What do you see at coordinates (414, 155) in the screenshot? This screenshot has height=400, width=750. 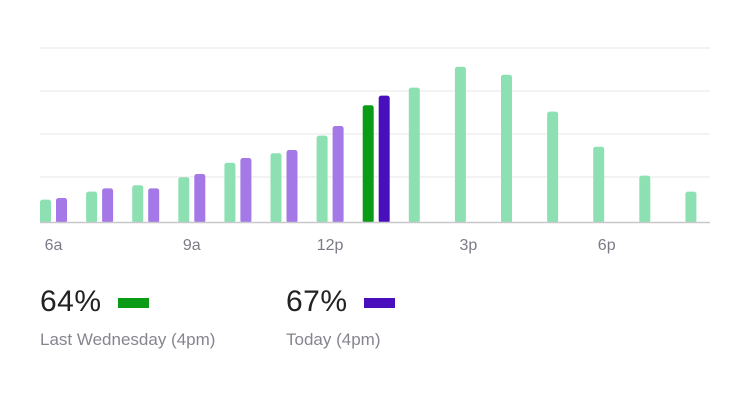 I see `bar-last-wednesday-2p` at bounding box center [414, 155].